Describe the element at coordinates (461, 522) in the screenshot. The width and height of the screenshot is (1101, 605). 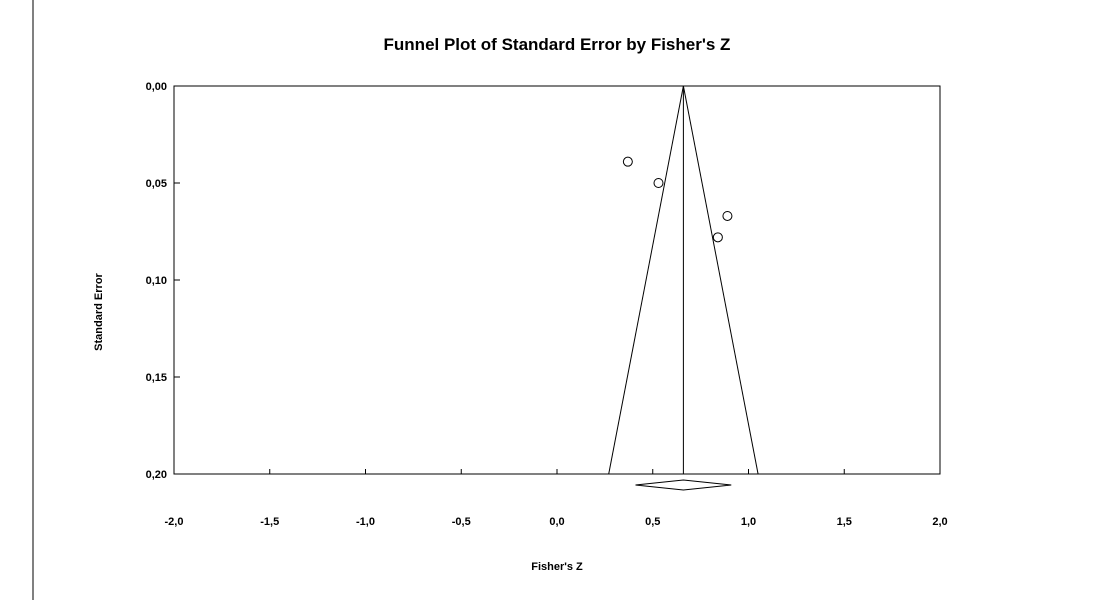
I see `x-tick-label: -0,5` at that location.